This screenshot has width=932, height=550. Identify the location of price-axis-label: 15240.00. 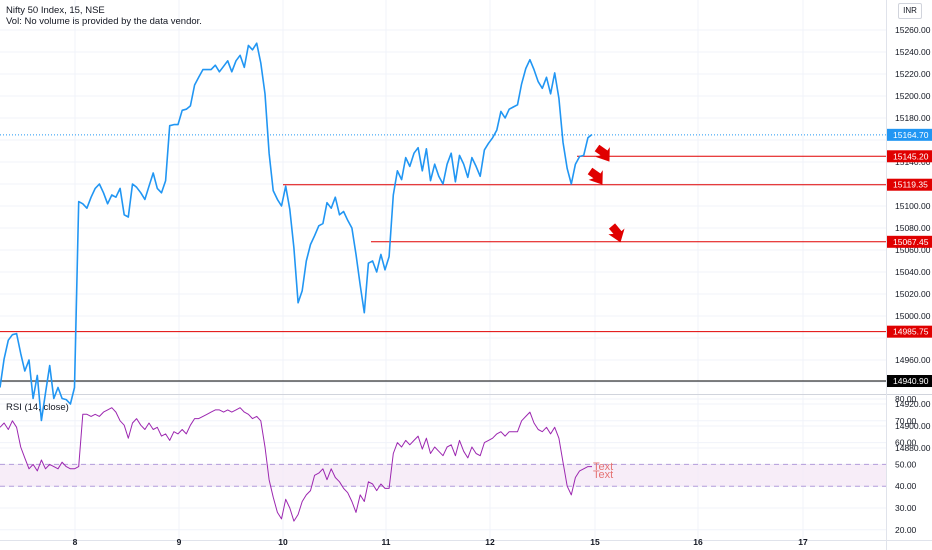
(913, 52).